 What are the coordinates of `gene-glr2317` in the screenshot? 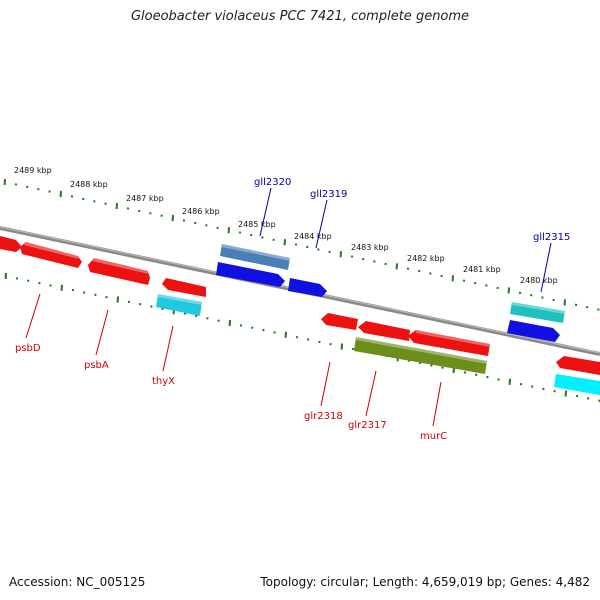 It's located at (420, 355).